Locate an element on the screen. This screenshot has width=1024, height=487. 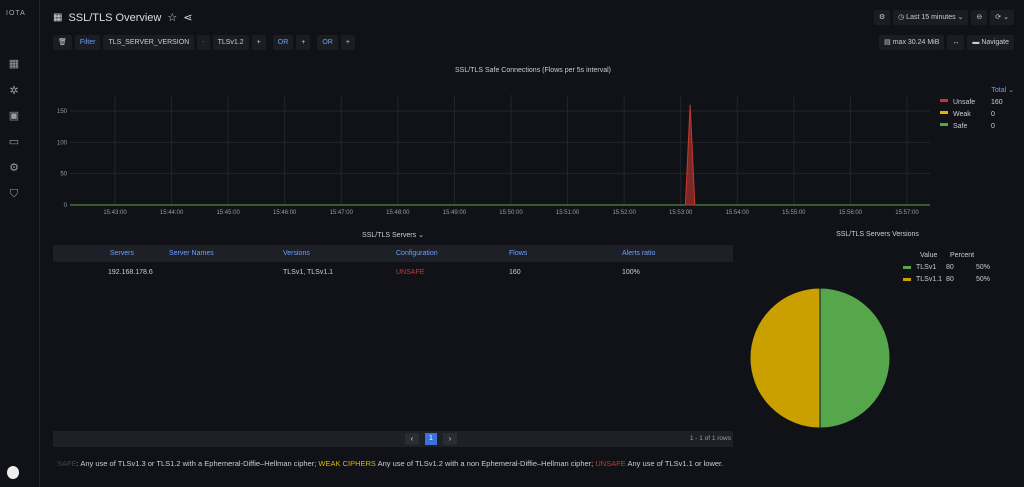
add-filter-button: + is located at coordinates (258, 42).